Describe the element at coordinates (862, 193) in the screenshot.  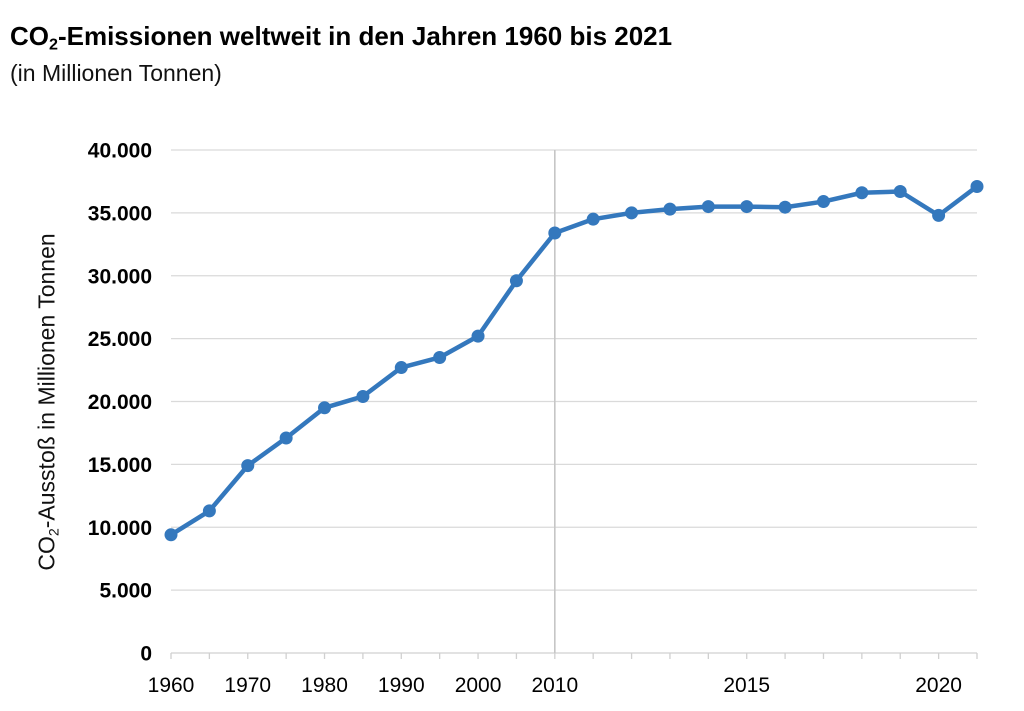
I see `data-point-2018` at that location.